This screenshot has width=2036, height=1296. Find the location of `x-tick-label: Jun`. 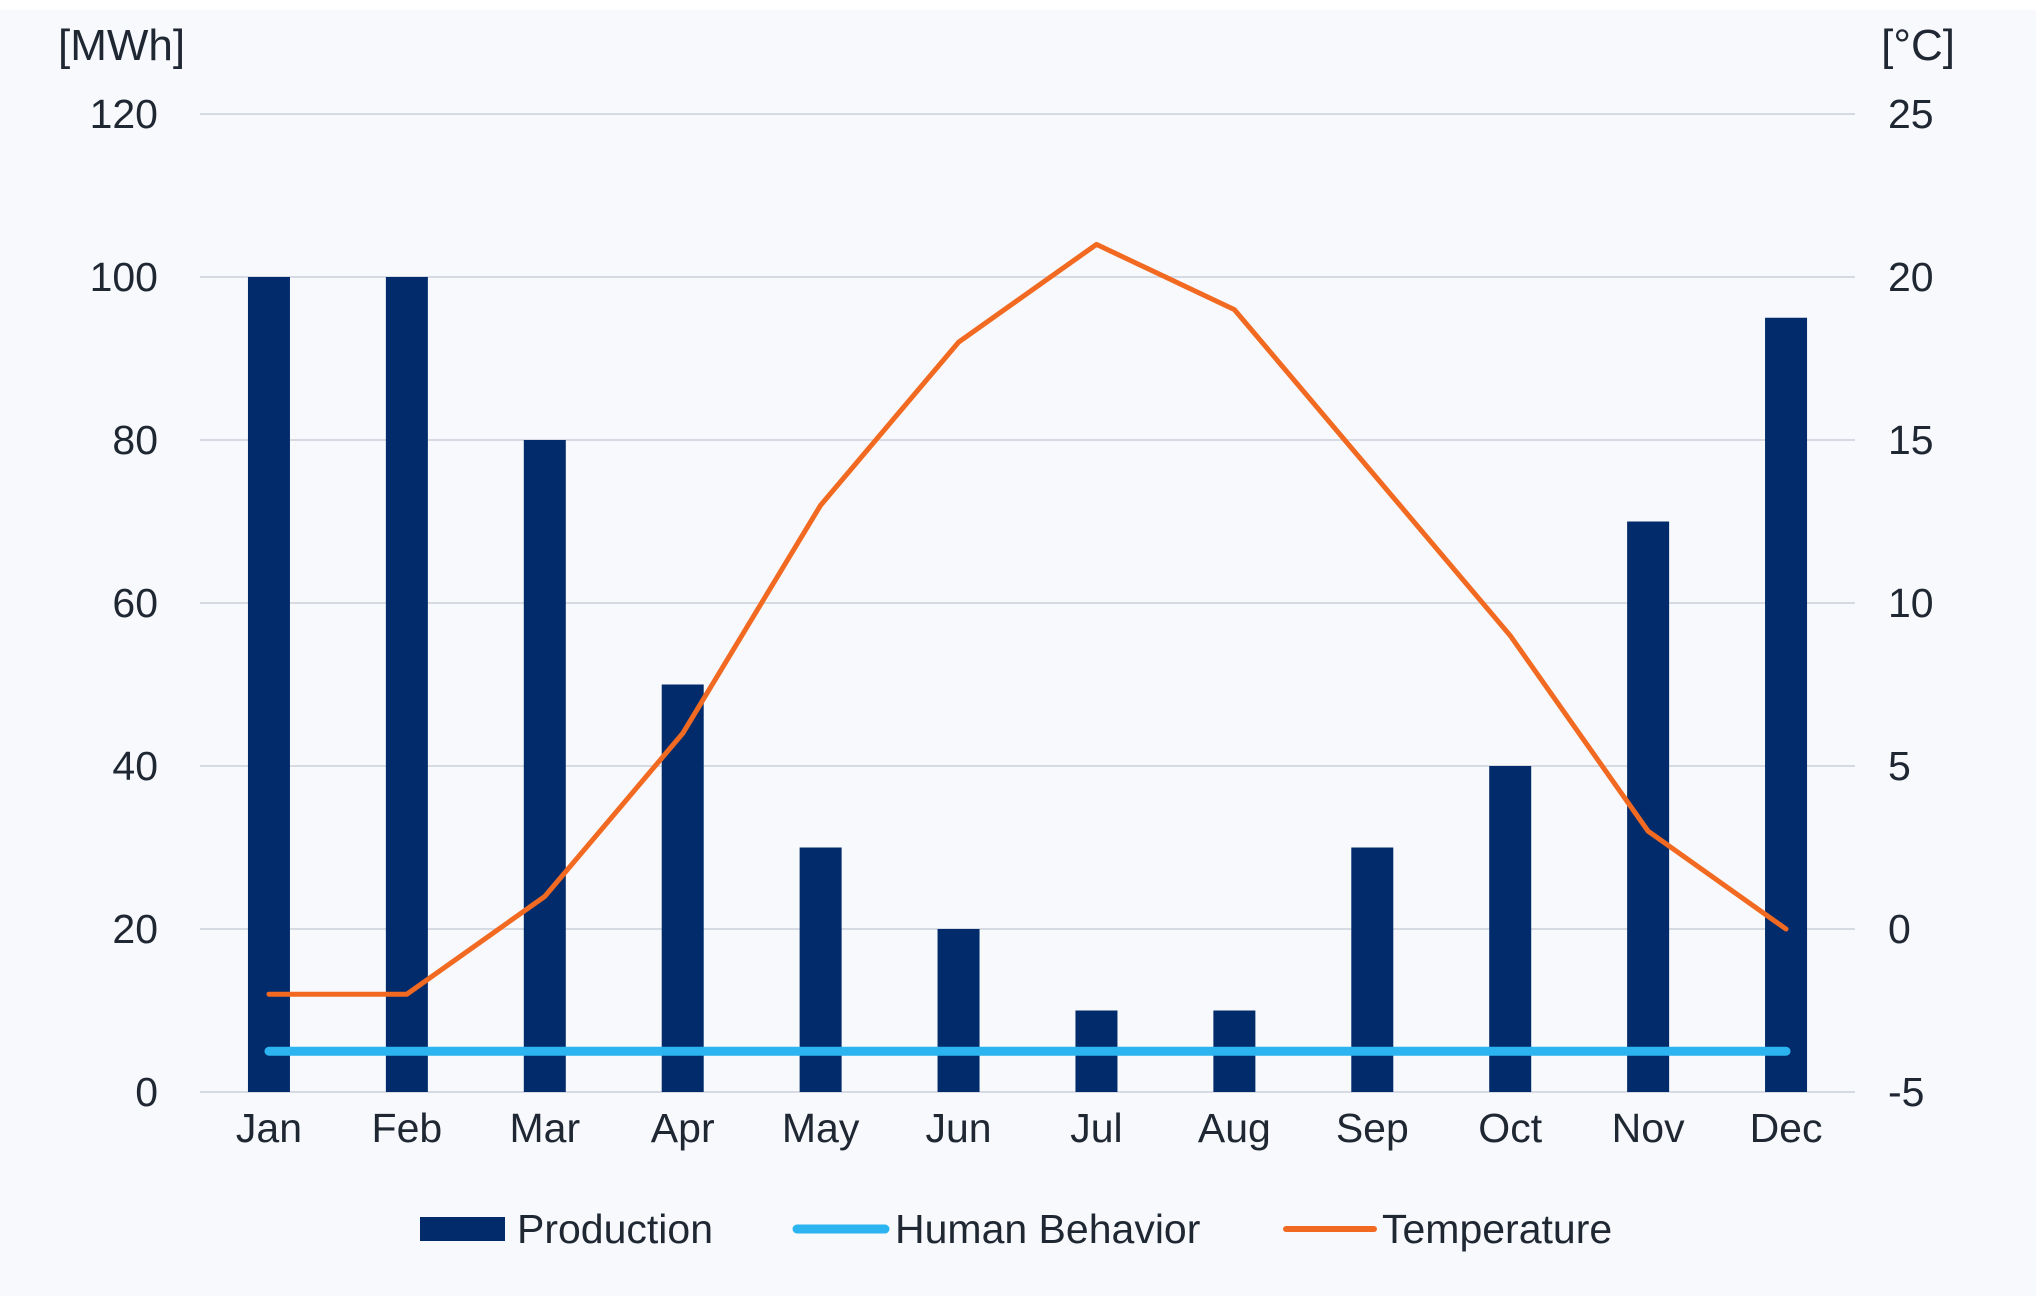

x-tick-label: Jun is located at coordinates (958, 1128).